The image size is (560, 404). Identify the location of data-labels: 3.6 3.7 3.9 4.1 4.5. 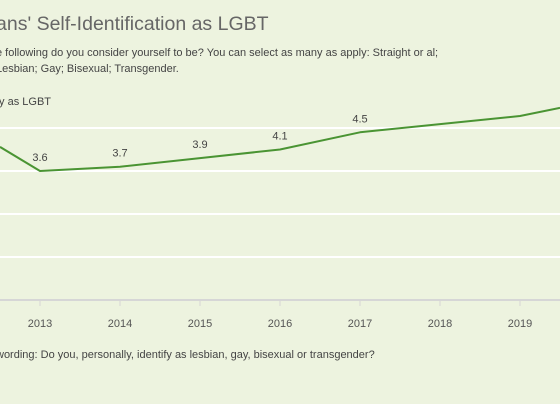
(199, 138).